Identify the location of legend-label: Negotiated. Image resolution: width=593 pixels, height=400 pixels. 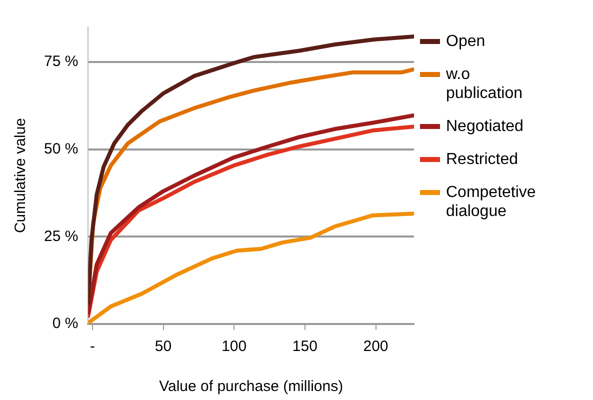
(485, 126).